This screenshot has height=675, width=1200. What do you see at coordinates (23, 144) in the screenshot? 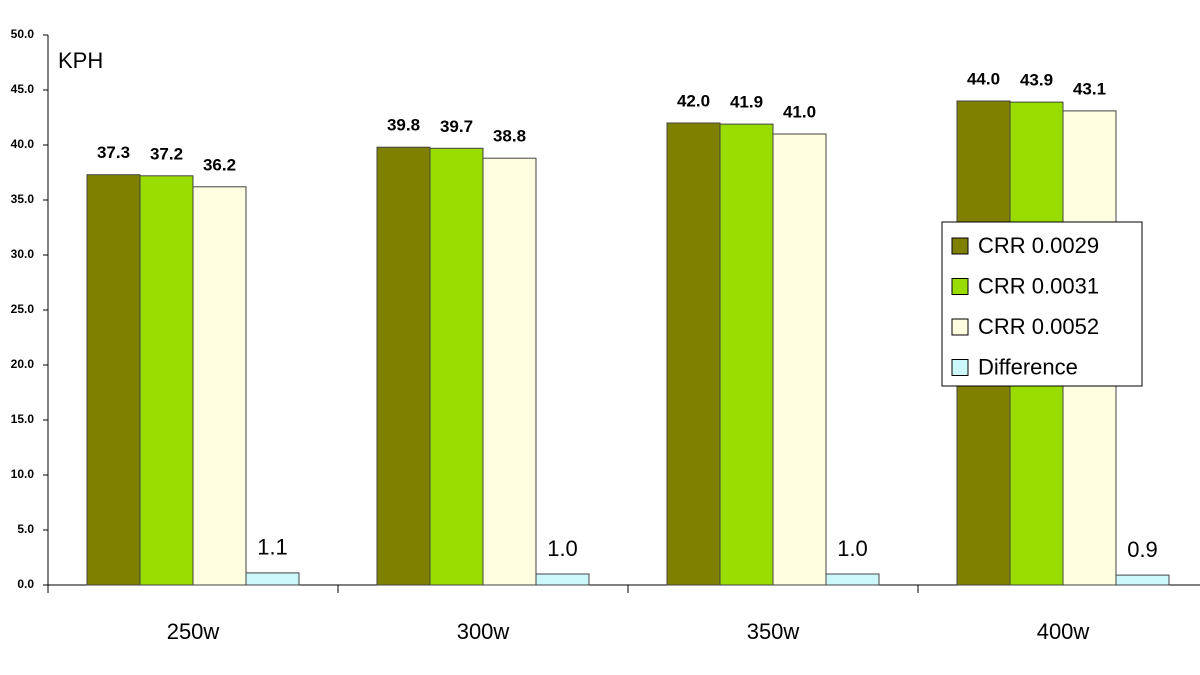
I see `y-tick-label: 40.0` at bounding box center [23, 144].